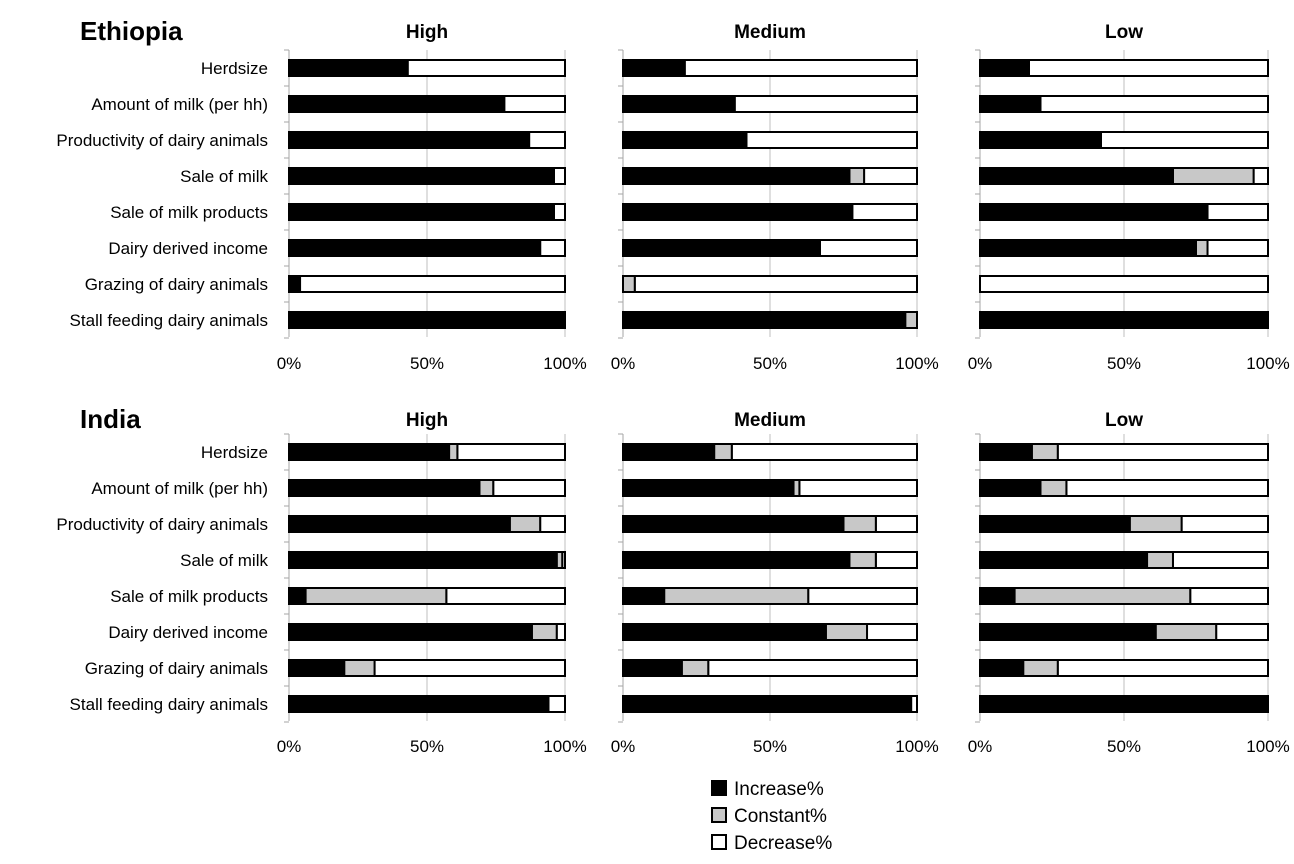 This screenshot has width=1294, height=864. Describe the element at coordinates (427, 420) in the screenshot. I see `panel-title-india-high: High` at that location.